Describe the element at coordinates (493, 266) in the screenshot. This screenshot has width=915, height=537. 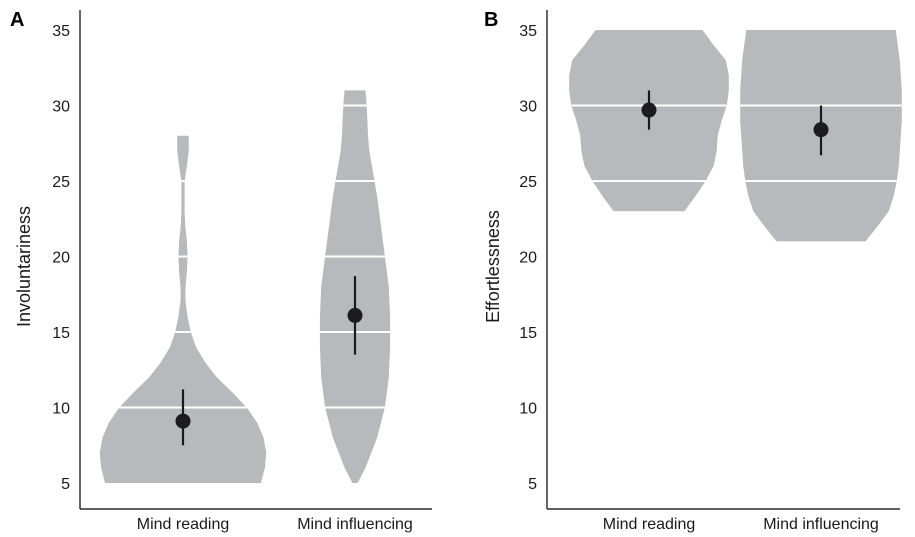
I see `y-axis-title: Effortlessness` at that location.